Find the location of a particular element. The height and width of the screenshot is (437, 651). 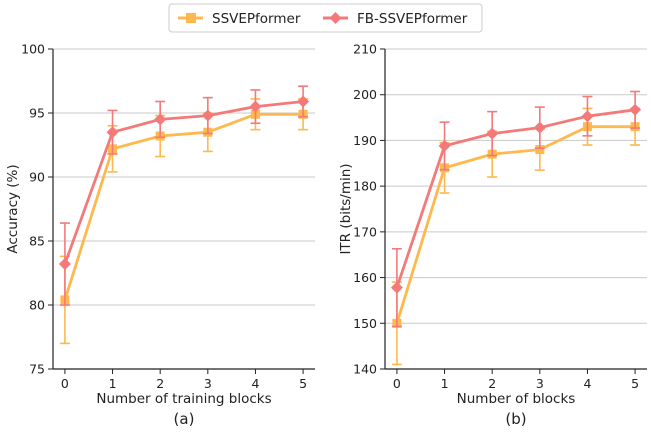

y-tick-label: 150 is located at coordinates (365, 323).